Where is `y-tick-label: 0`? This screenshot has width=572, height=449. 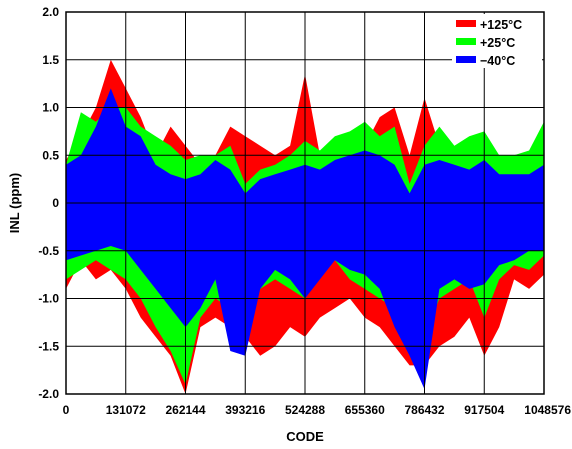 y-tick-label: 0 is located at coordinates (55, 203).